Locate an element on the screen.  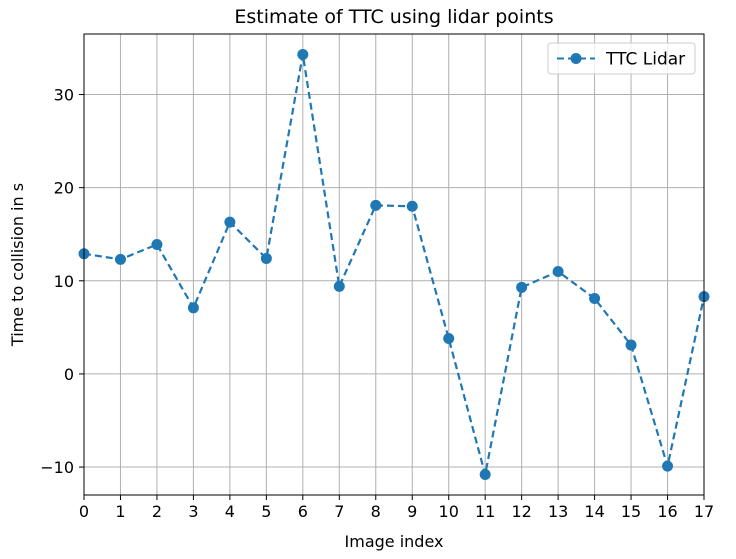
x-tick-label: 8 is located at coordinates (376, 511).